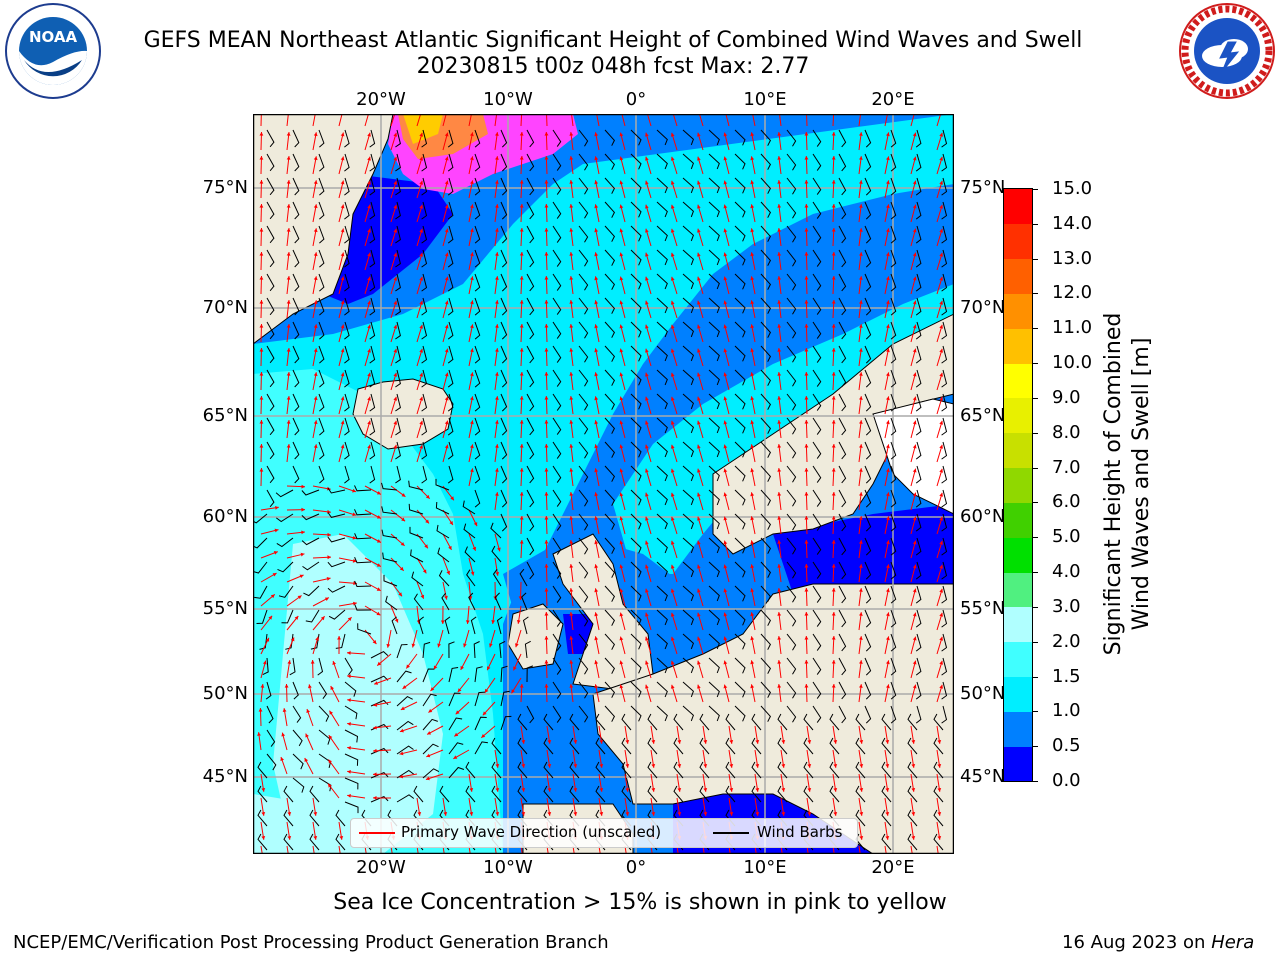 The height and width of the screenshot is (960, 1280). What do you see at coordinates (423, 129) in the screenshot?
I see `sea-ice-area` at bounding box center [423, 129].